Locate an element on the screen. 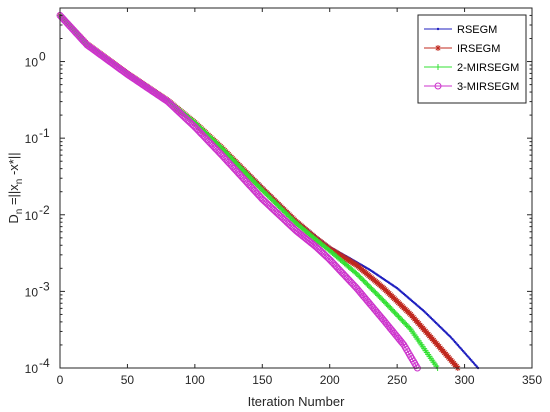  legend-label: IRSEGM is located at coordinates (478, 49).